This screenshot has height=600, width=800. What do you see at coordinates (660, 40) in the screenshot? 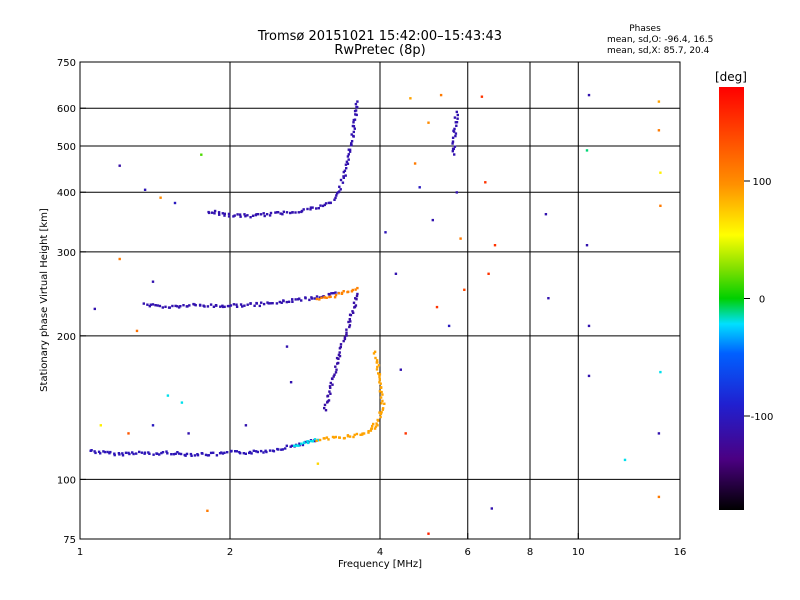
I see `stats-line-o: mean, sd,O: -96.4, 16.5` at bounding box center [660, 40].